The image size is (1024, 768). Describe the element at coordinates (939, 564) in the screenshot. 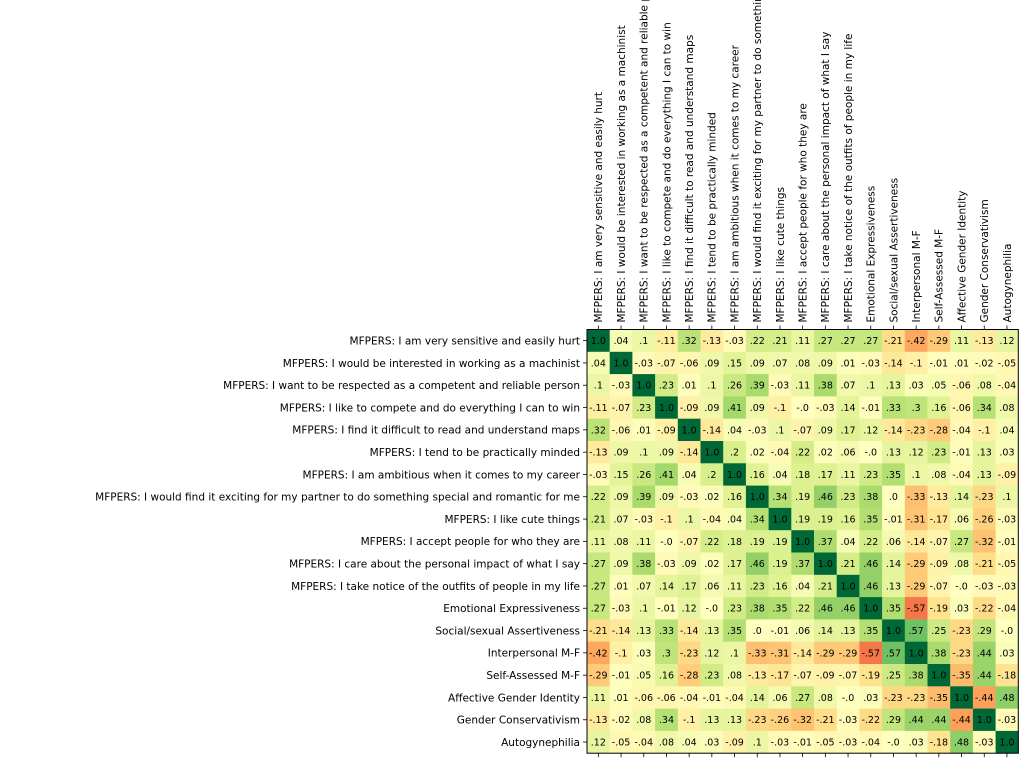

I see `cell-value-label: -.09` at that location.